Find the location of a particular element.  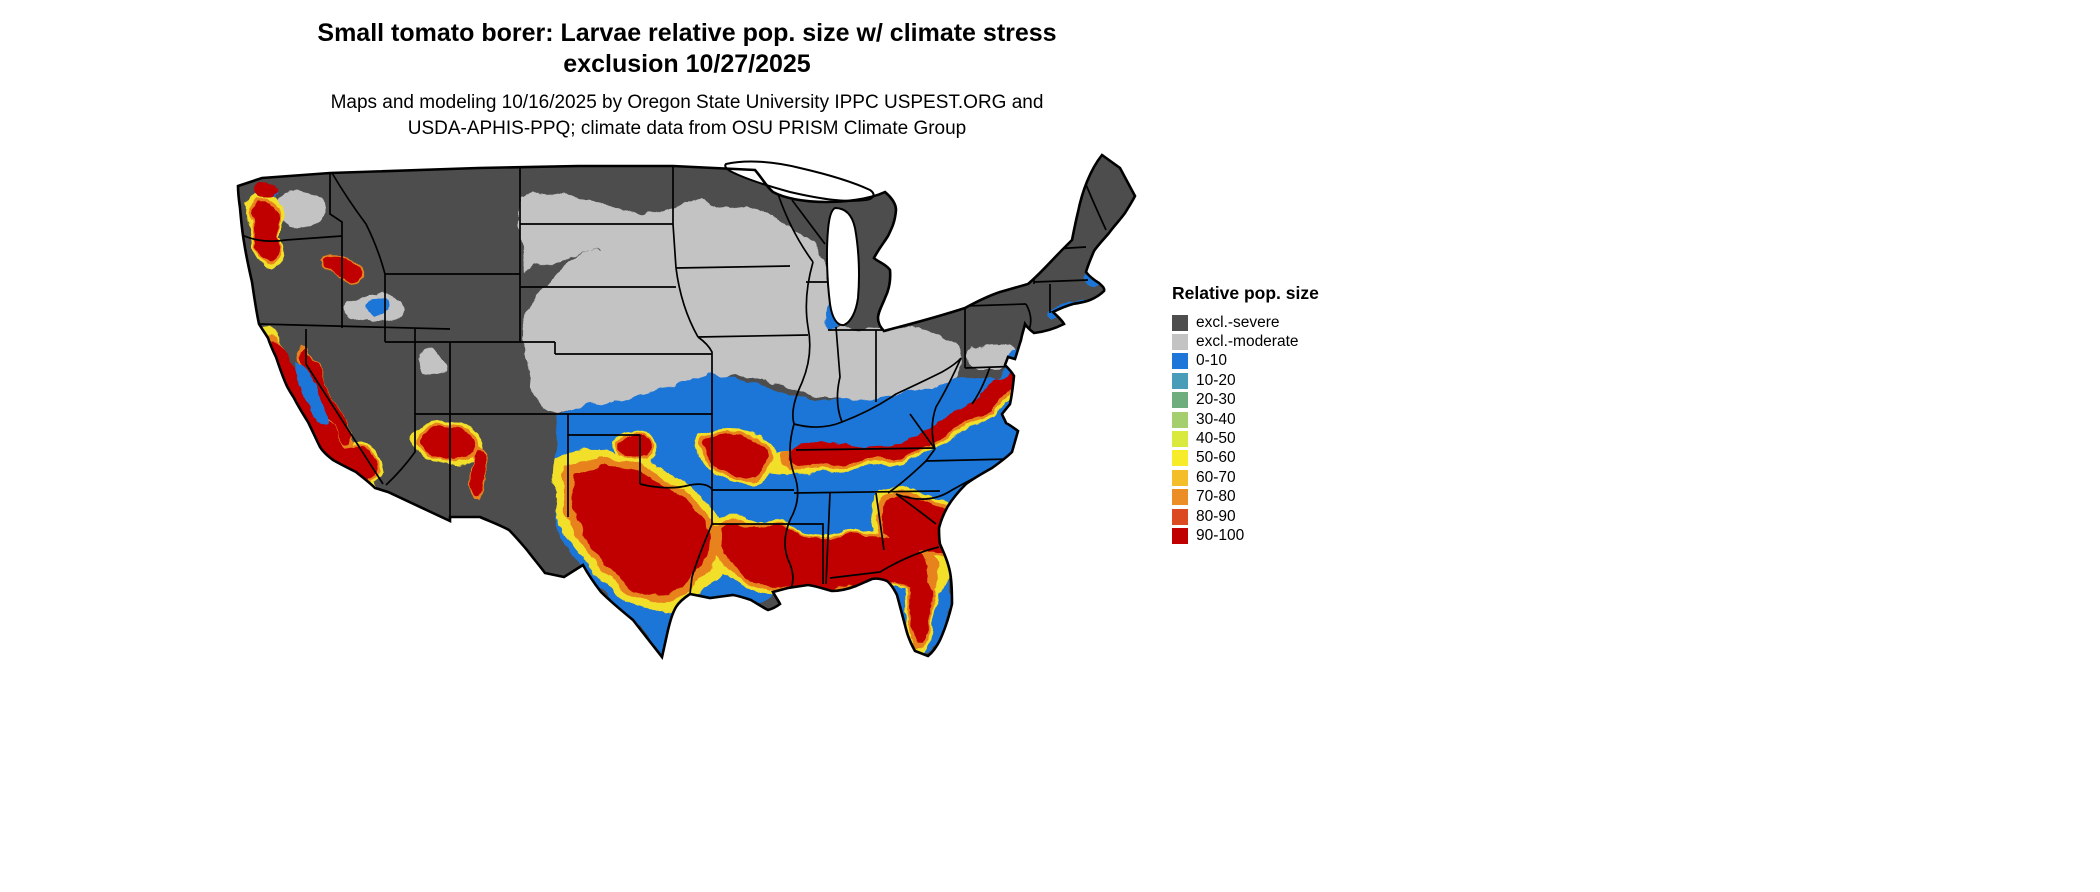

legend-item-label: 10-20 is located at coordinates (1216, 380).